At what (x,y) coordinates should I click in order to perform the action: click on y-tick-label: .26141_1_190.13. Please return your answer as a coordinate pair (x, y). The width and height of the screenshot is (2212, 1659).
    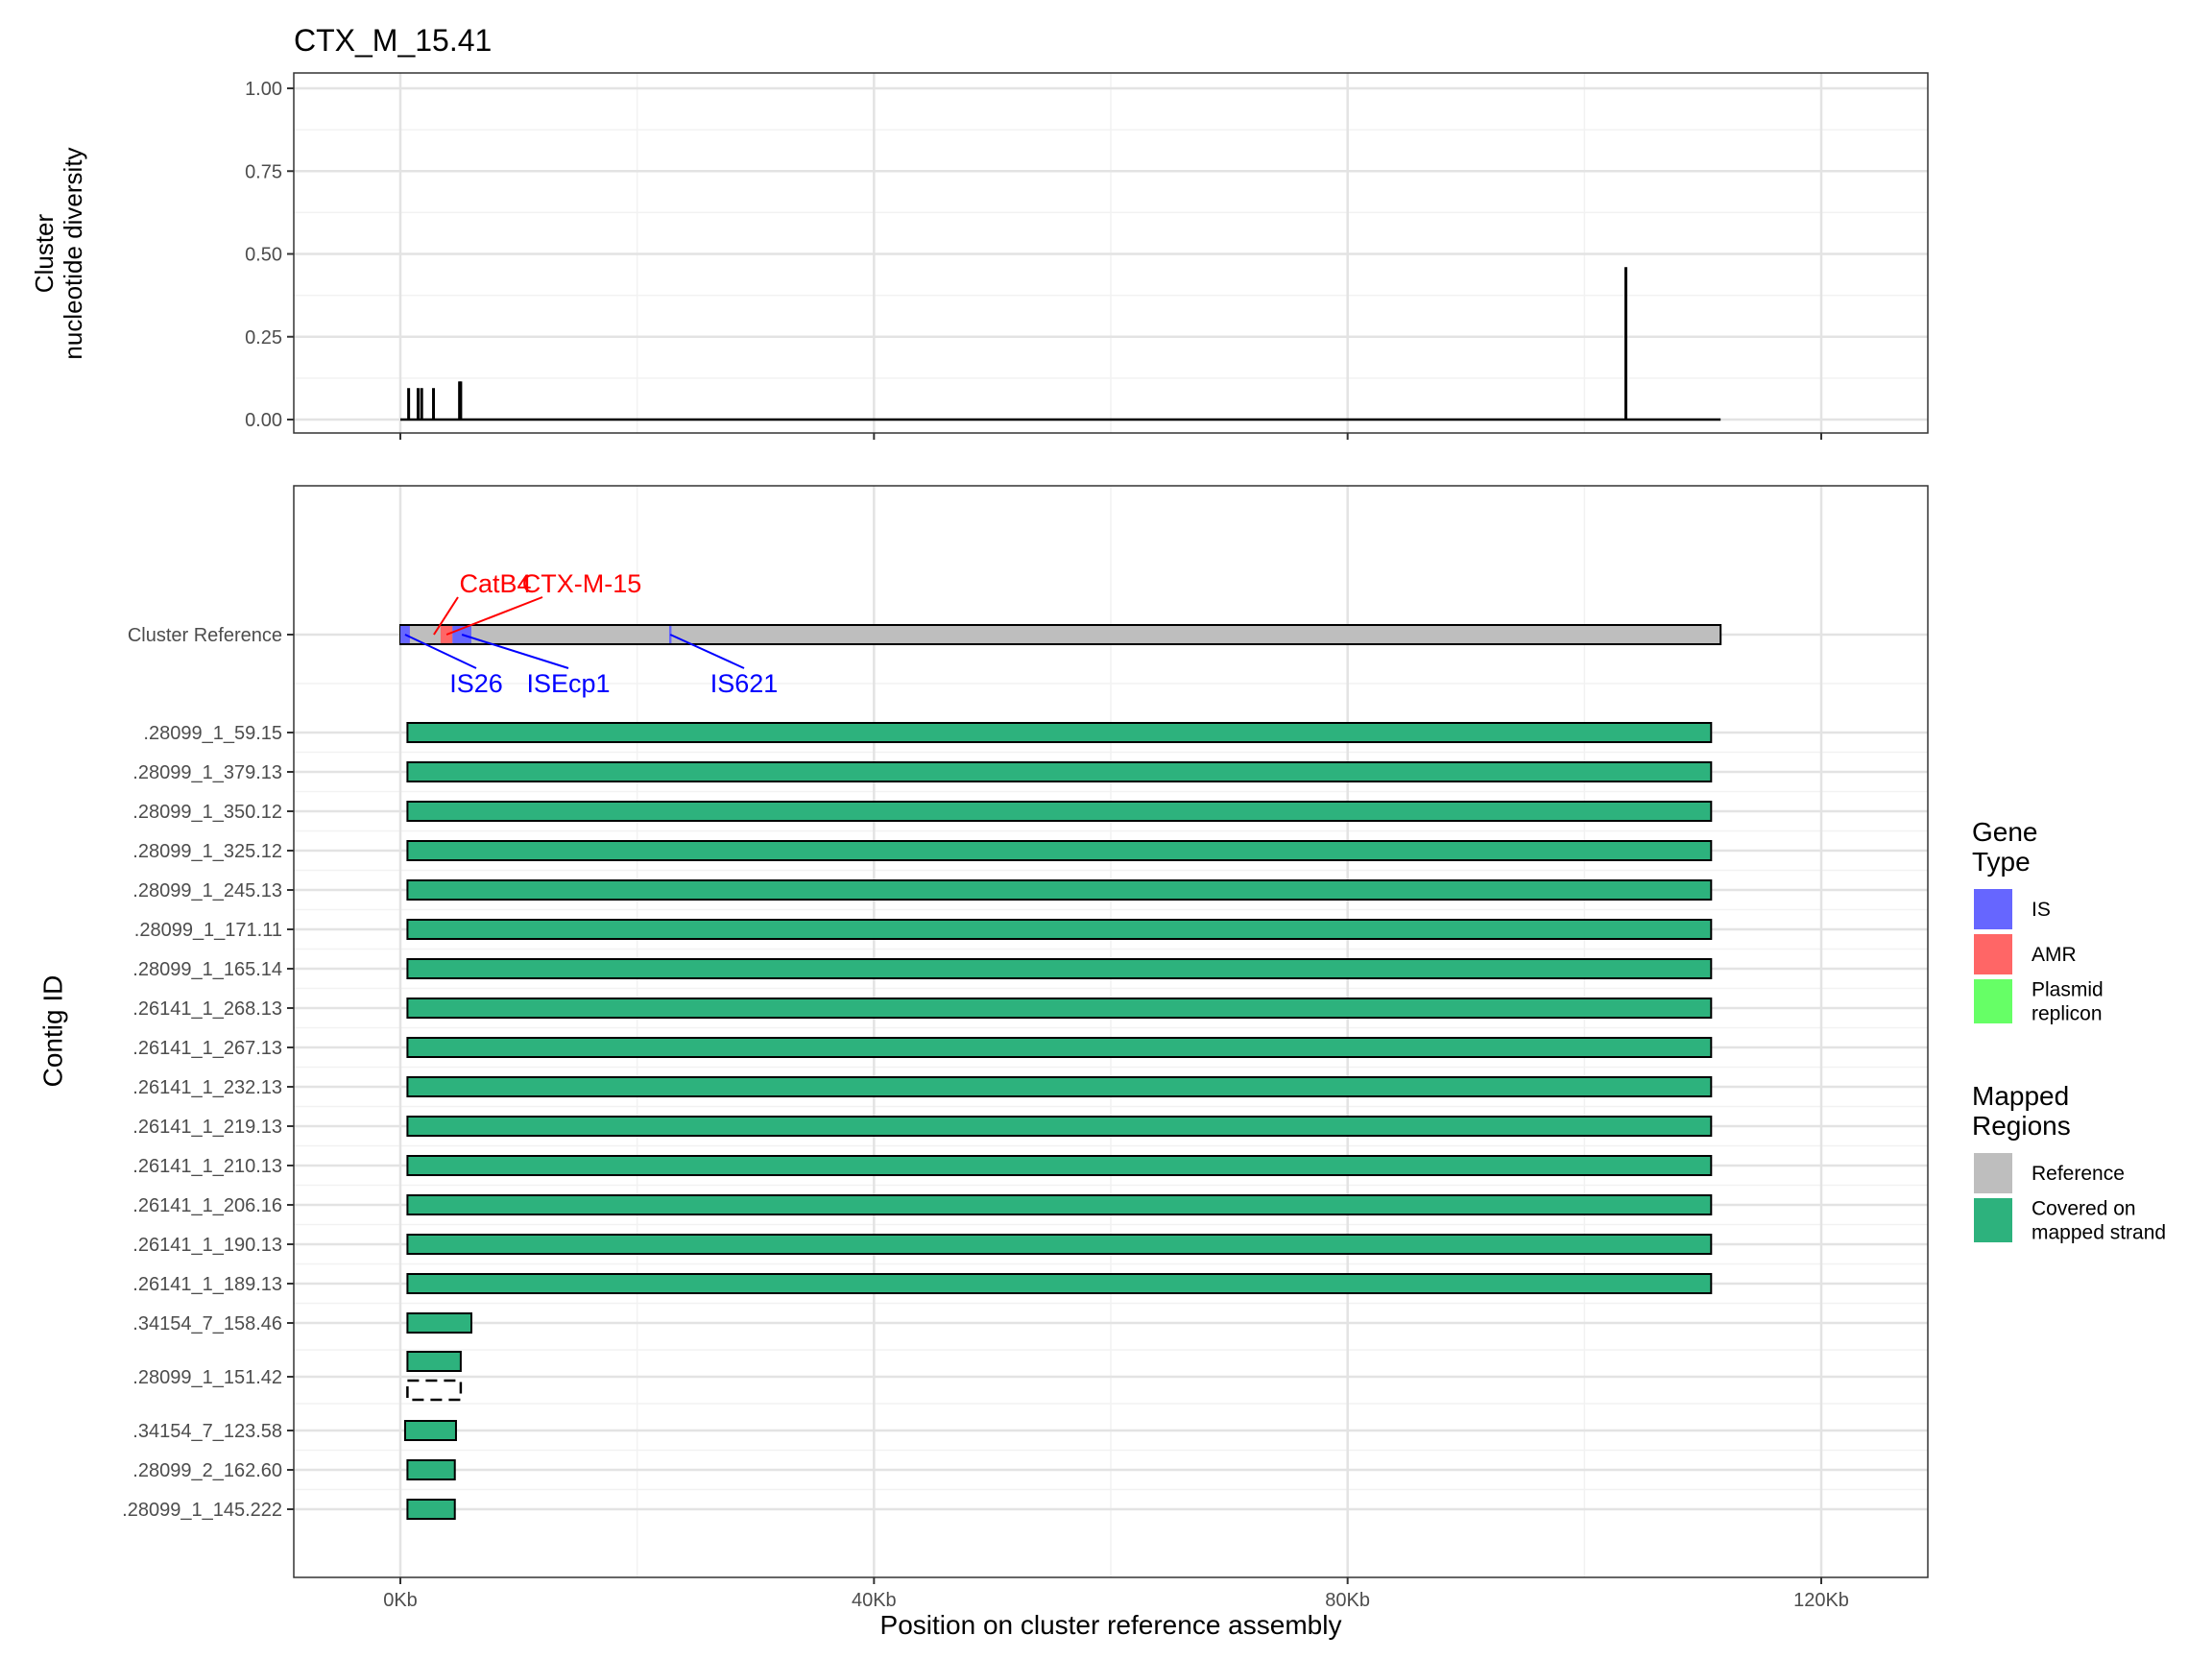
    Looking at the image, I should click on (207, 1245).